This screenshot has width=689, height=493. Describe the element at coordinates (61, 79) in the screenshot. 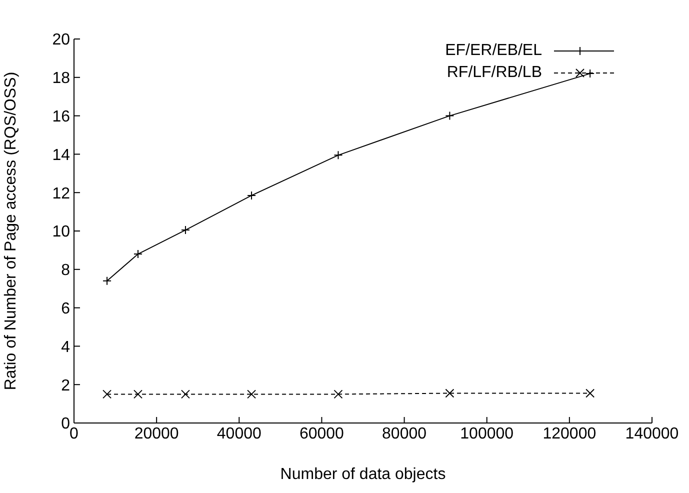

I see `y-tick-label: 18` at that location.